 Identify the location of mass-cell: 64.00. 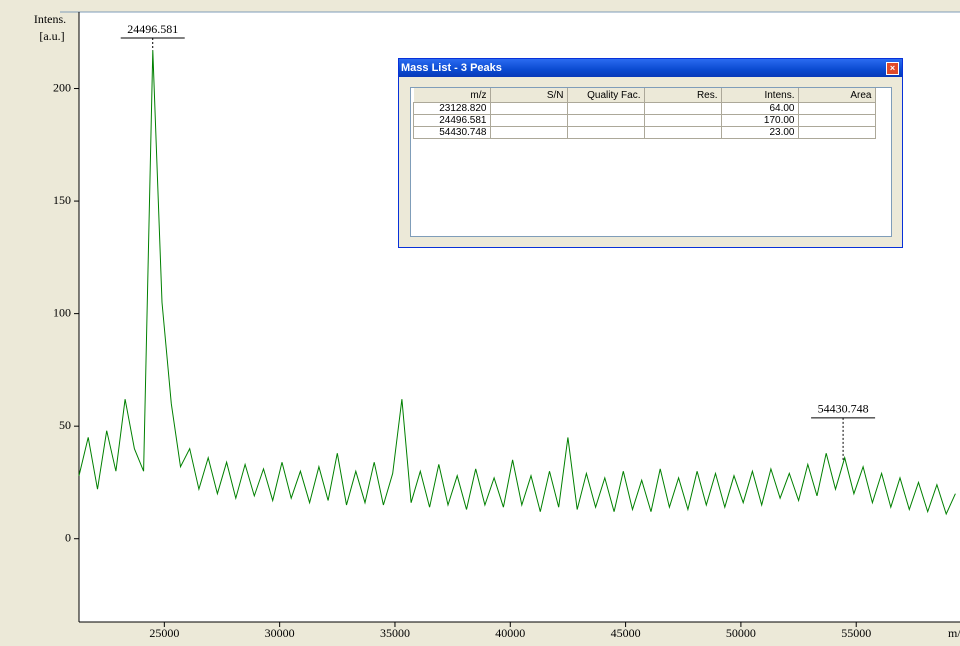
(759, 108).